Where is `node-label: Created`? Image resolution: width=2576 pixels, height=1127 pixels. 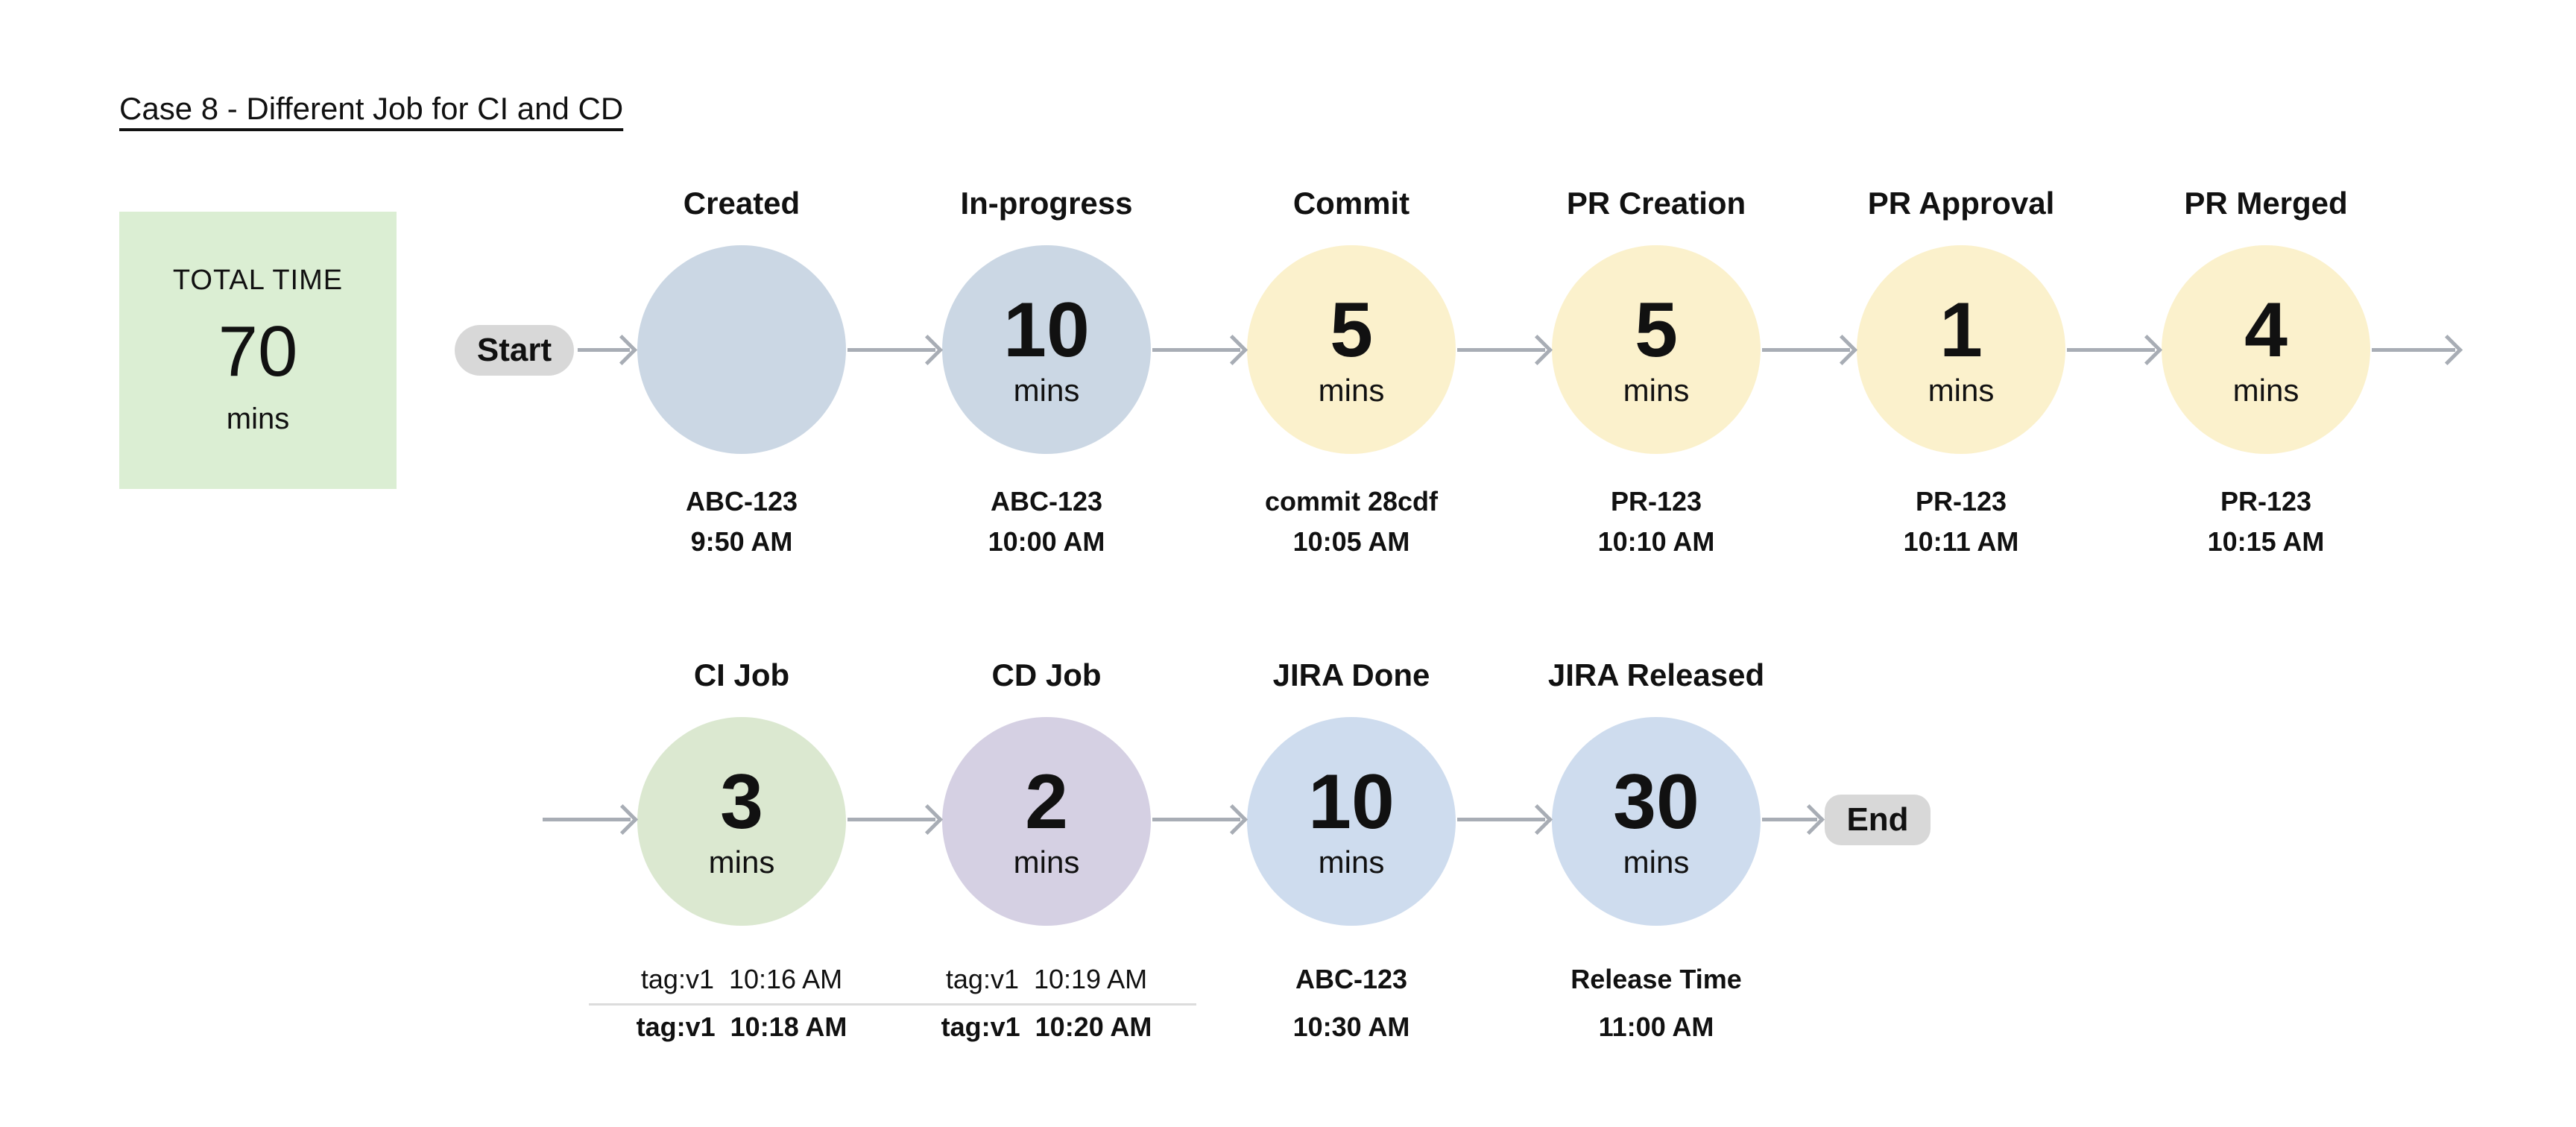
node-label: Created is located at coordinates (742, 203).